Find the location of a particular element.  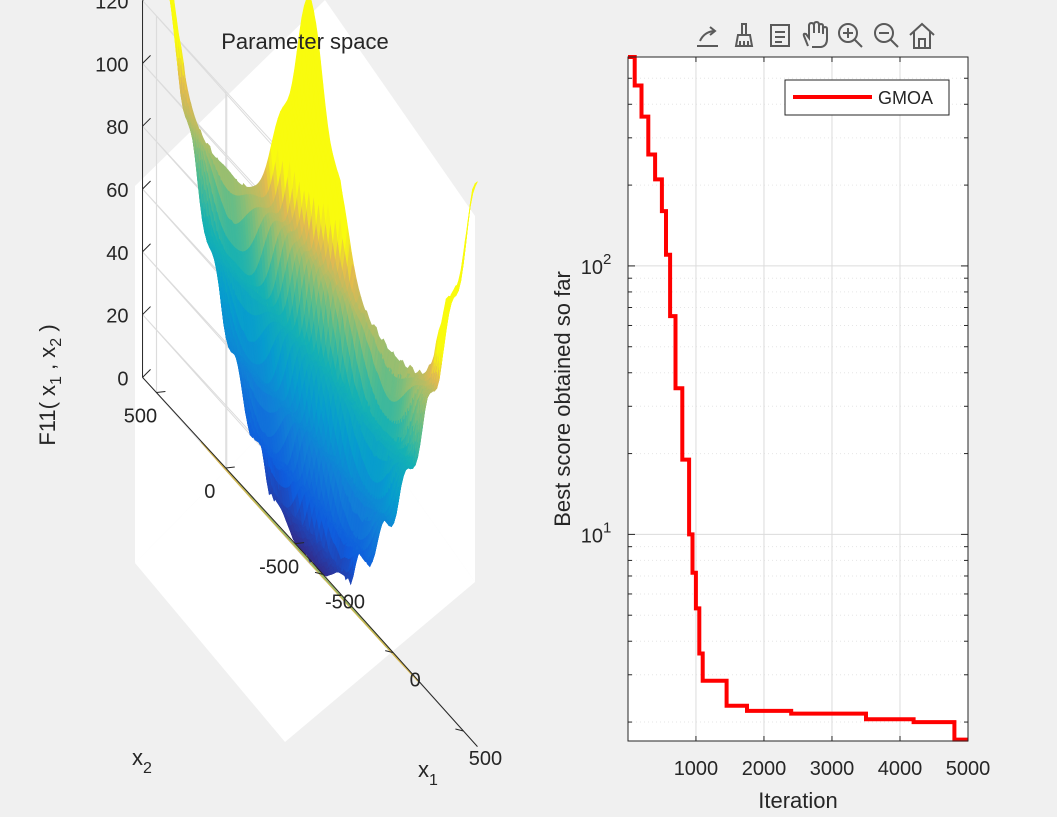

y-axis-label: x2 is located at coordinates (142, 761).